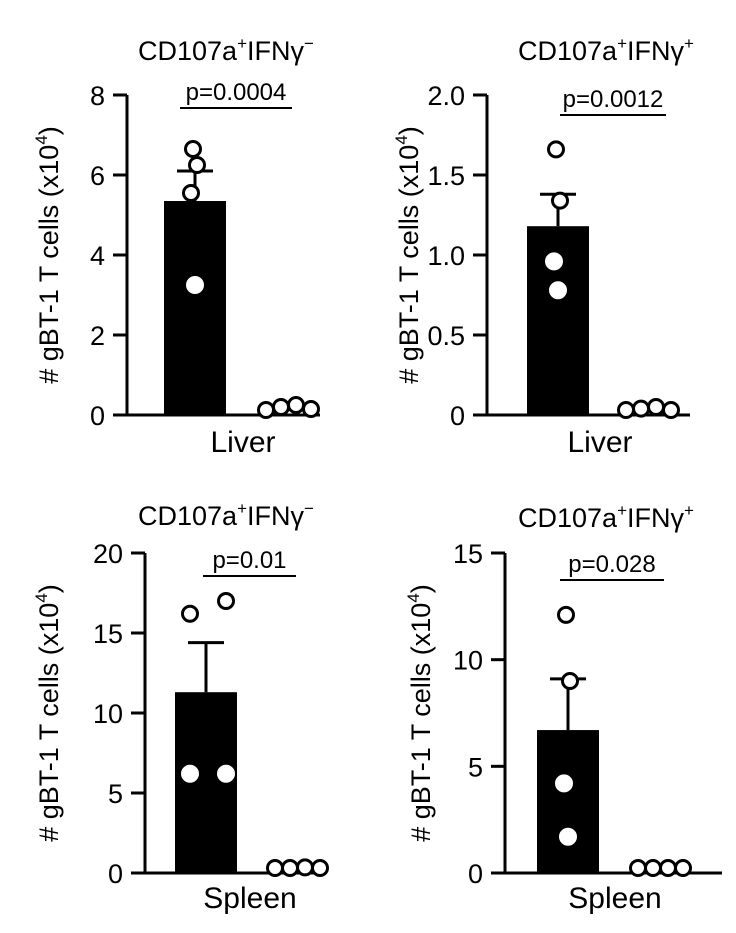 The image size is (736, 933). I want to click on y-tick-label: 1.5, so click(446, 176).